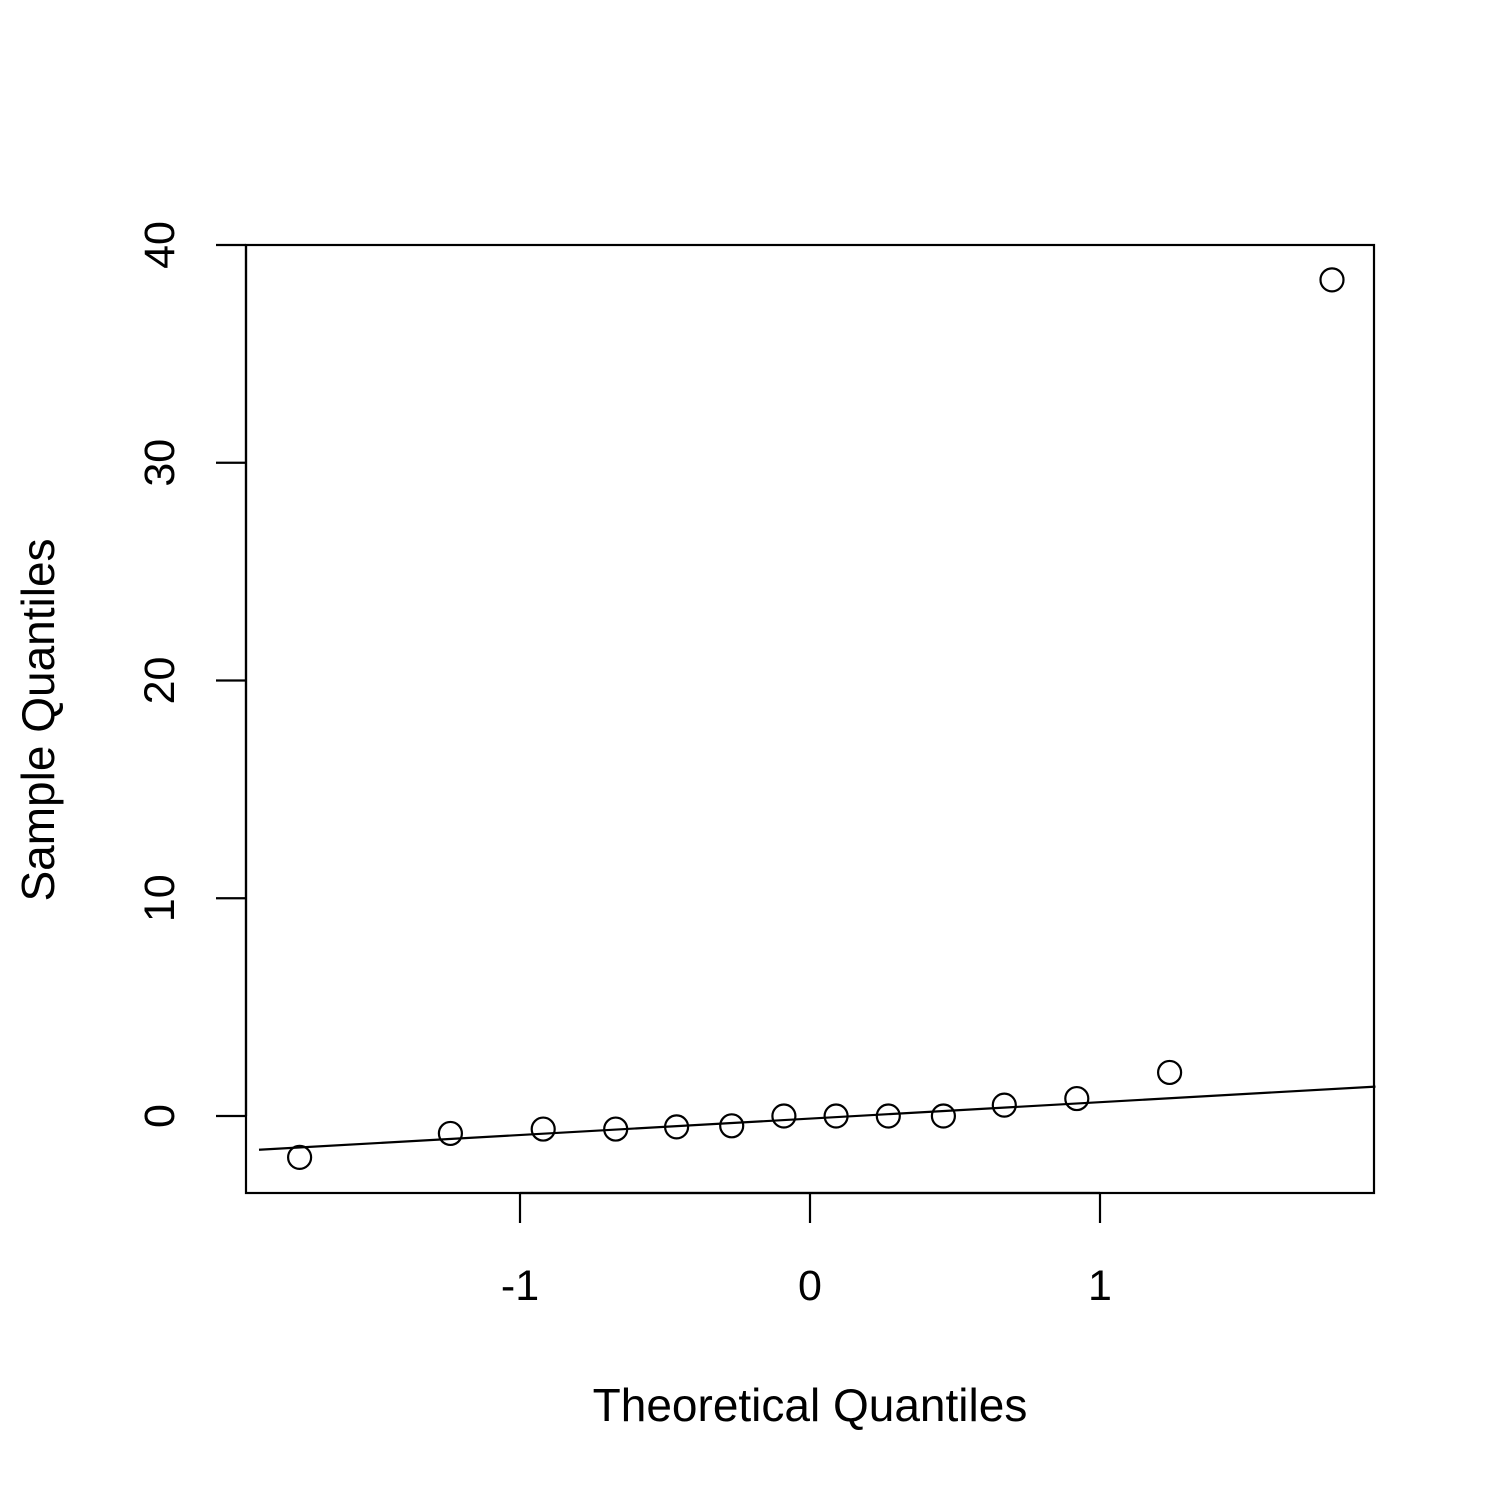 This screenshot has height=1500, width=1500. I want to click on reference-line-group, so click(817, 1118).